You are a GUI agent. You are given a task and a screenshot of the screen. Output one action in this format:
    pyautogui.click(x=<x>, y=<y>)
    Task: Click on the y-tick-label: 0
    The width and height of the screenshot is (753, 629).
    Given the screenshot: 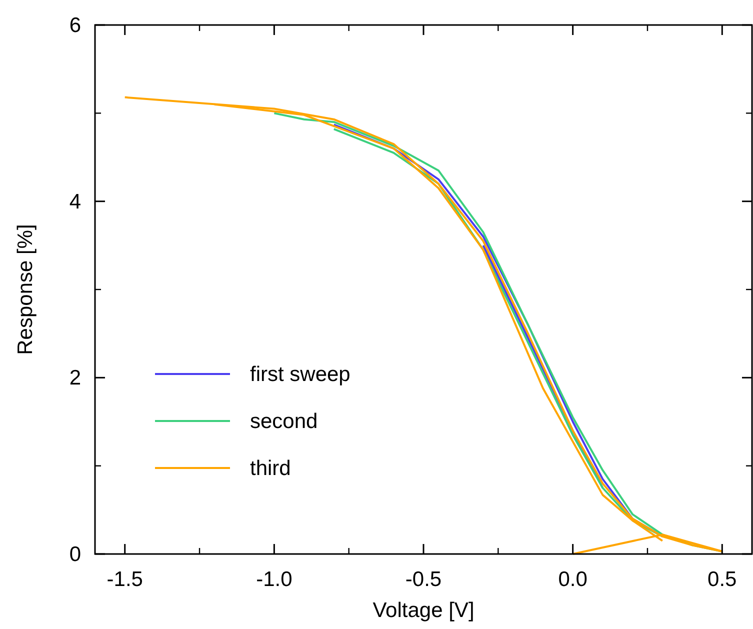 What is the action you would take?
    pyautogui.click(x=75, y=554)
    